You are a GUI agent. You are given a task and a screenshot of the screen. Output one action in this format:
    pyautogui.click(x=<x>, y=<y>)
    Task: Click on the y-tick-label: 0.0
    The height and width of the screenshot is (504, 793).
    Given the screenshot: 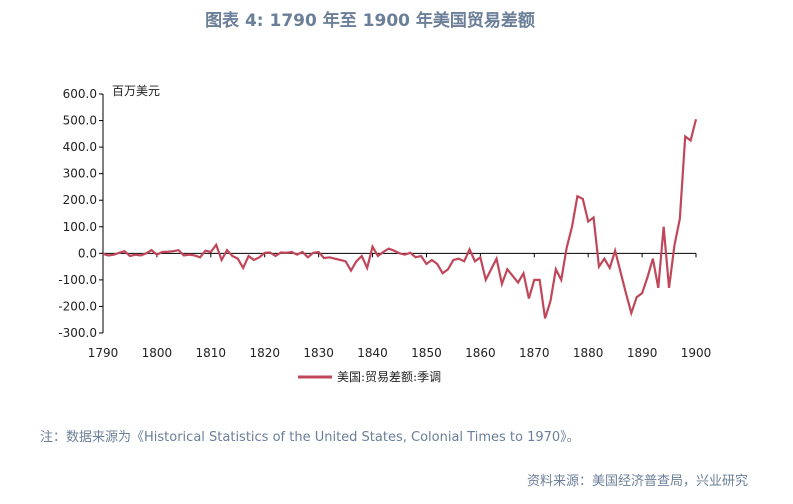 What is the action you would take?
    pyautogui.click(x=87, y=253)
    